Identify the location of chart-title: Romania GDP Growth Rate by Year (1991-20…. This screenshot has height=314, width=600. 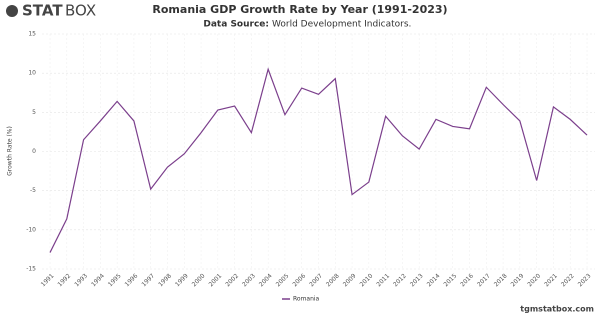
(299, 9).